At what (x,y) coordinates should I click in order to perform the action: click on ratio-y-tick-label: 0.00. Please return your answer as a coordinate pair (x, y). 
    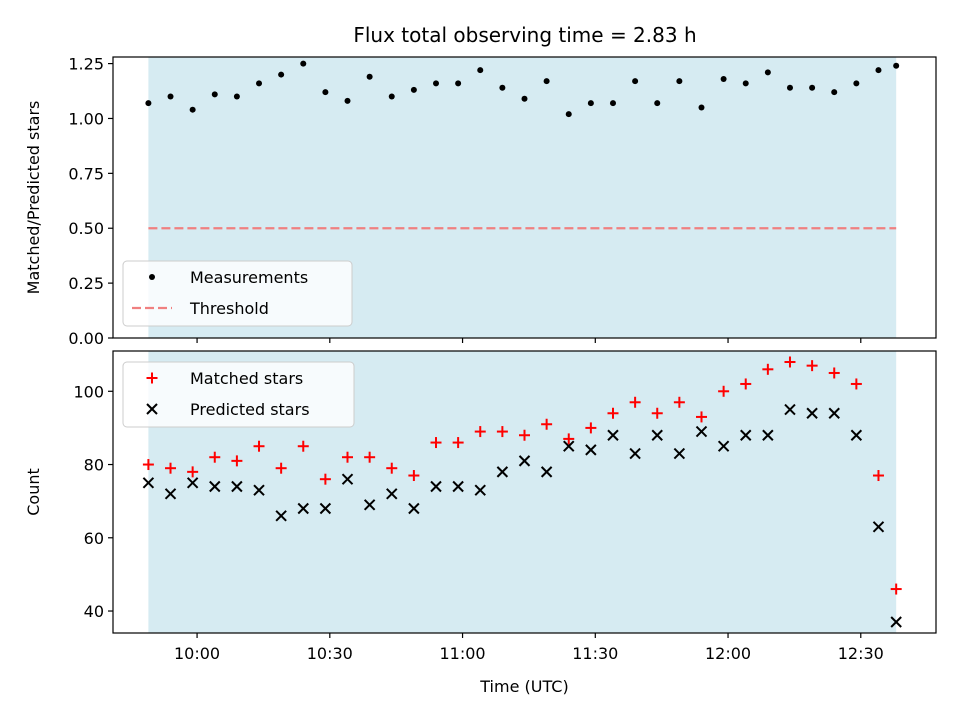
    Looking at the image, I should click on (86, 338).